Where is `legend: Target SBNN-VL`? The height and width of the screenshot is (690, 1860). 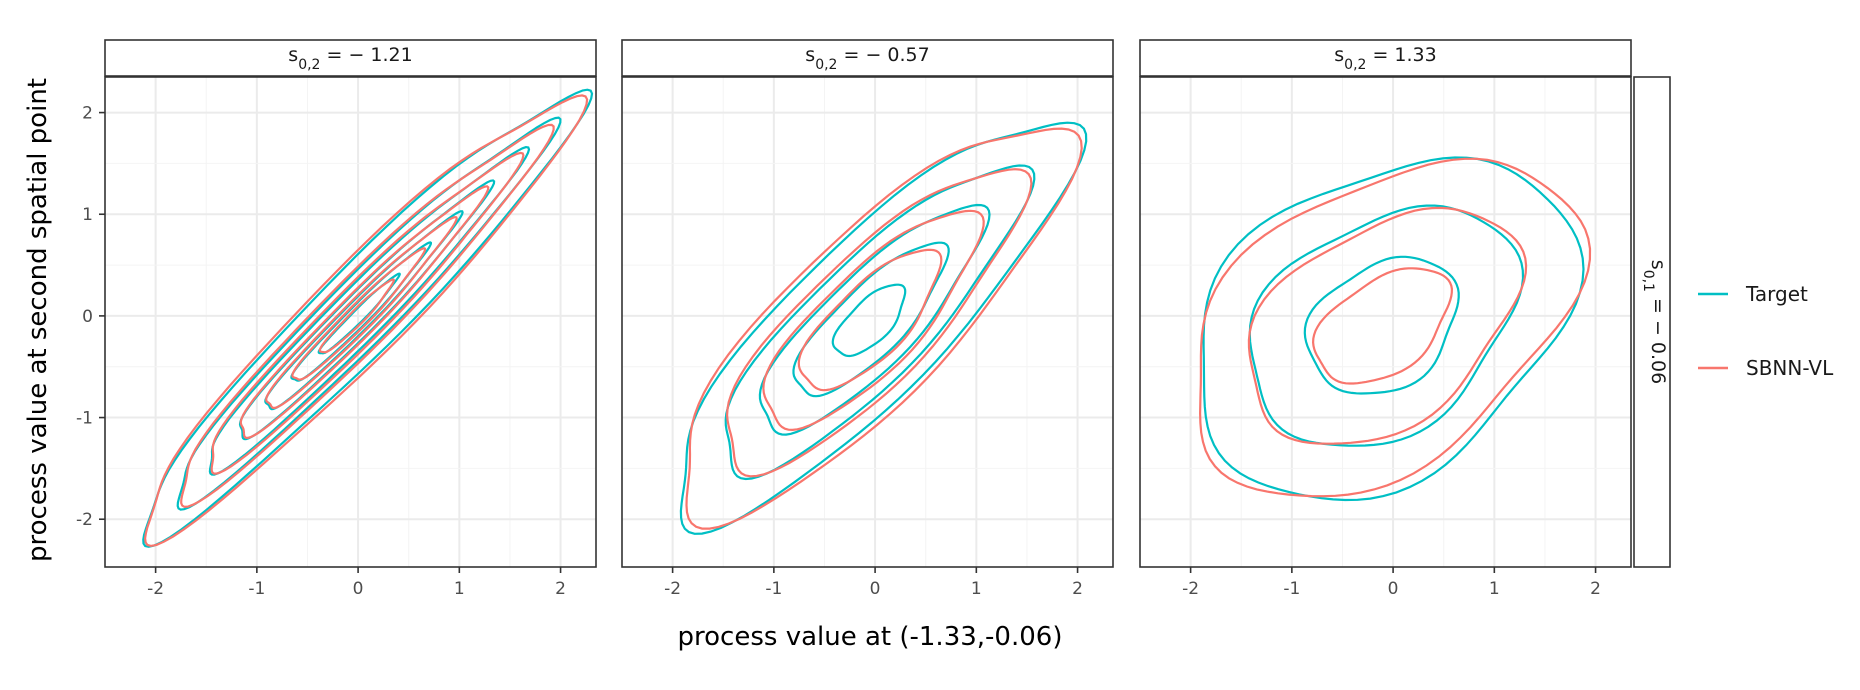
legend: Target SBNN-VL is located at coordinates (1766, 331).